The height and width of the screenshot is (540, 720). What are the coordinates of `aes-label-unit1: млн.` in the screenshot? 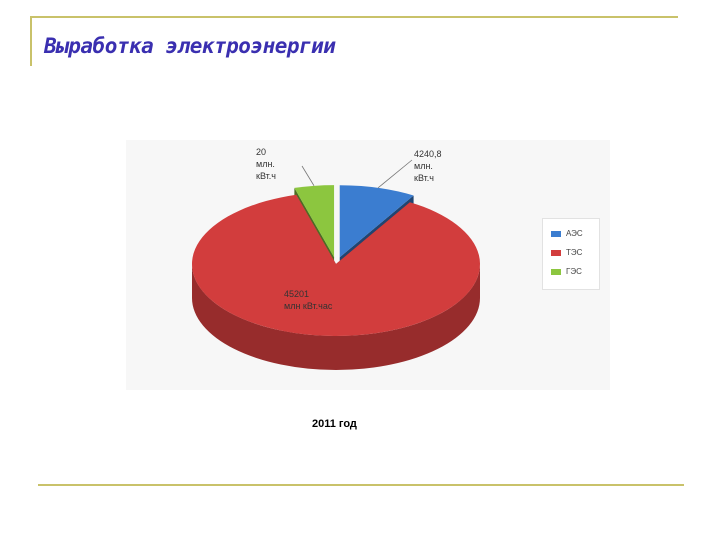 It's located at (423, 166).